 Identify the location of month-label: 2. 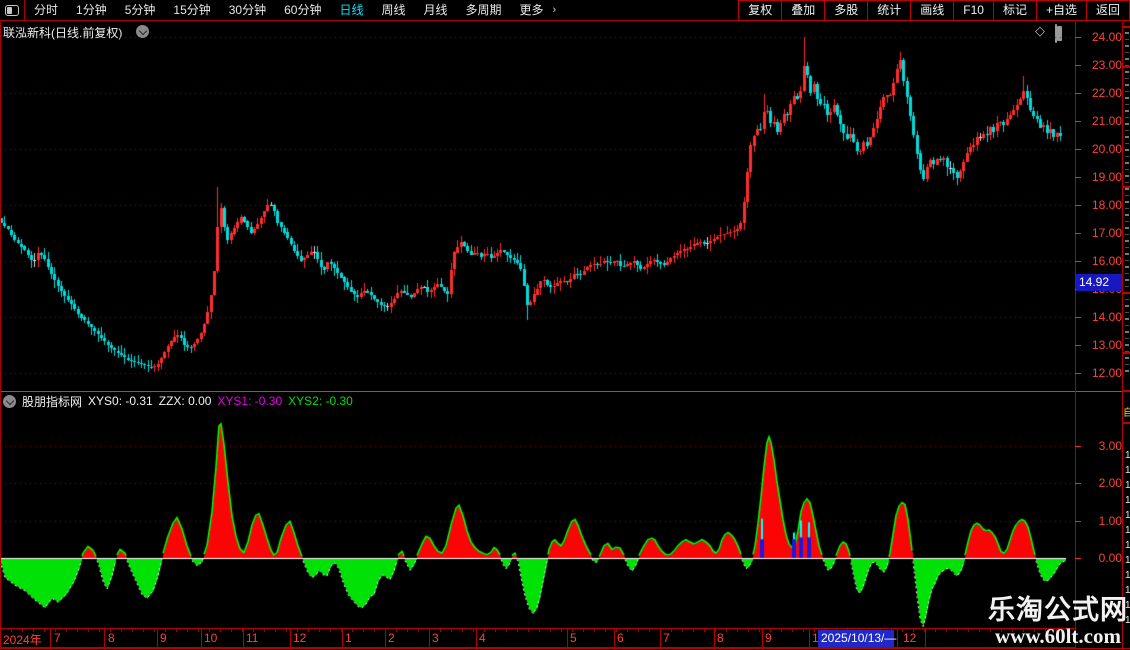
(391, 638).